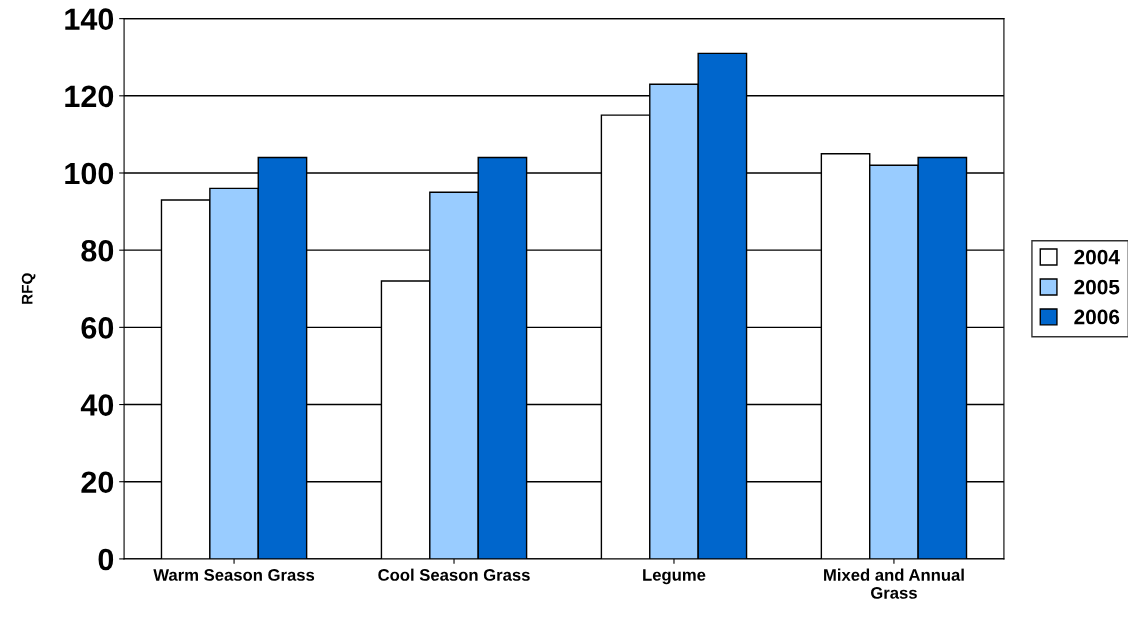 The width and height of the screenshot is (1128, 621). Describe the element at coordinates (894, 583) in the screenshot. I see `x-tick-label: Mixed and Annual Grass` at that location.